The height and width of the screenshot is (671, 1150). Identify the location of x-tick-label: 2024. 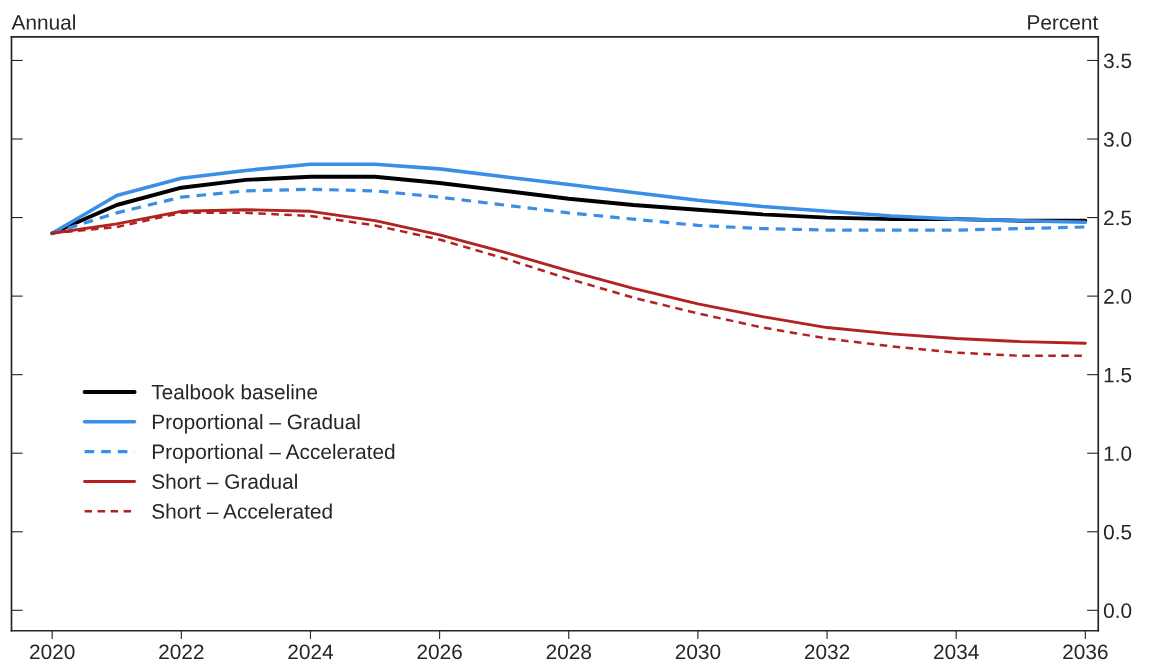
(311, 652).